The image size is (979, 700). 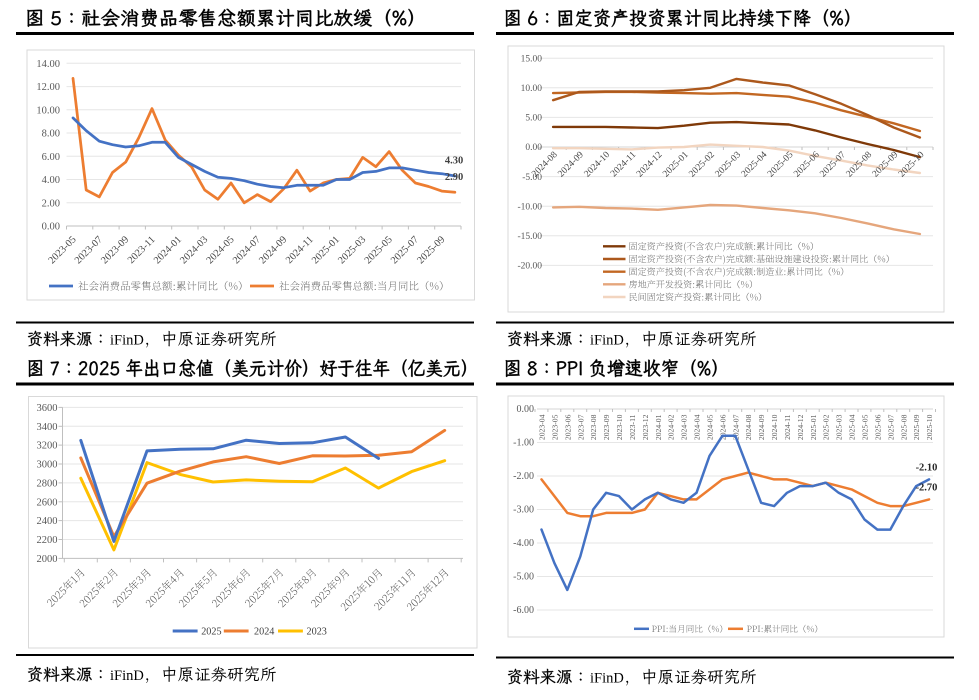 What do you see at coordinates (593, 427) in the screenshot?
I see `svg-text: 2023-08` at bounding box center [593, 427].